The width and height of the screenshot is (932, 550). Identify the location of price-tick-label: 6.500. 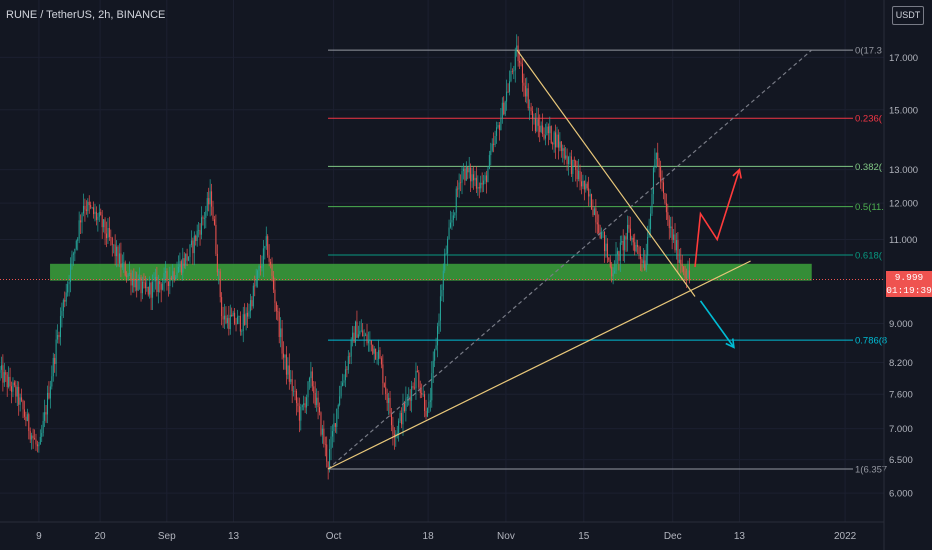
(901, 460).